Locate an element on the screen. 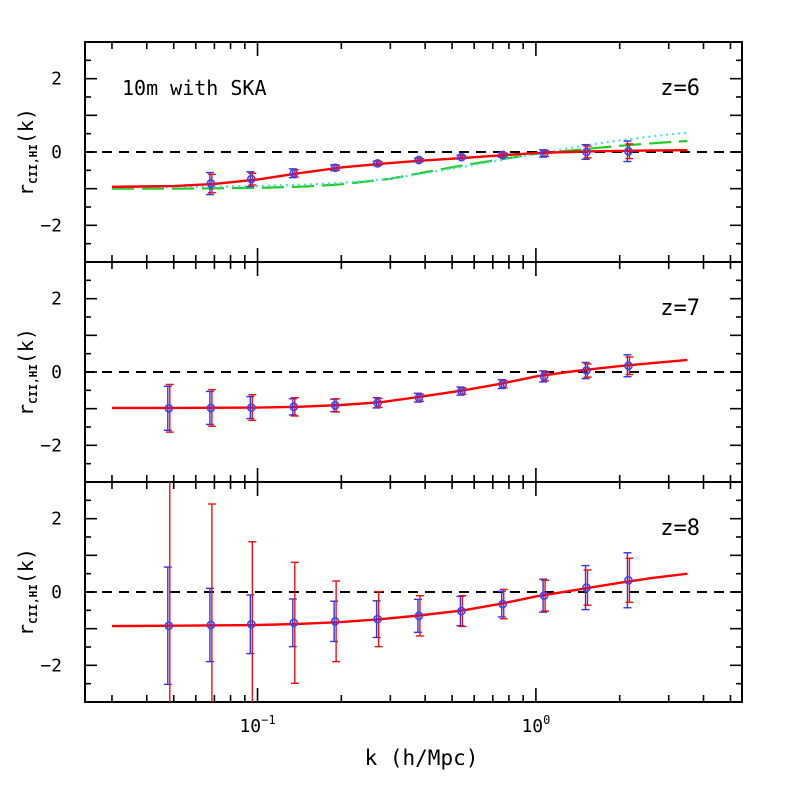  panel-redshift-label: z=8 is located at coordinates (680, 528).